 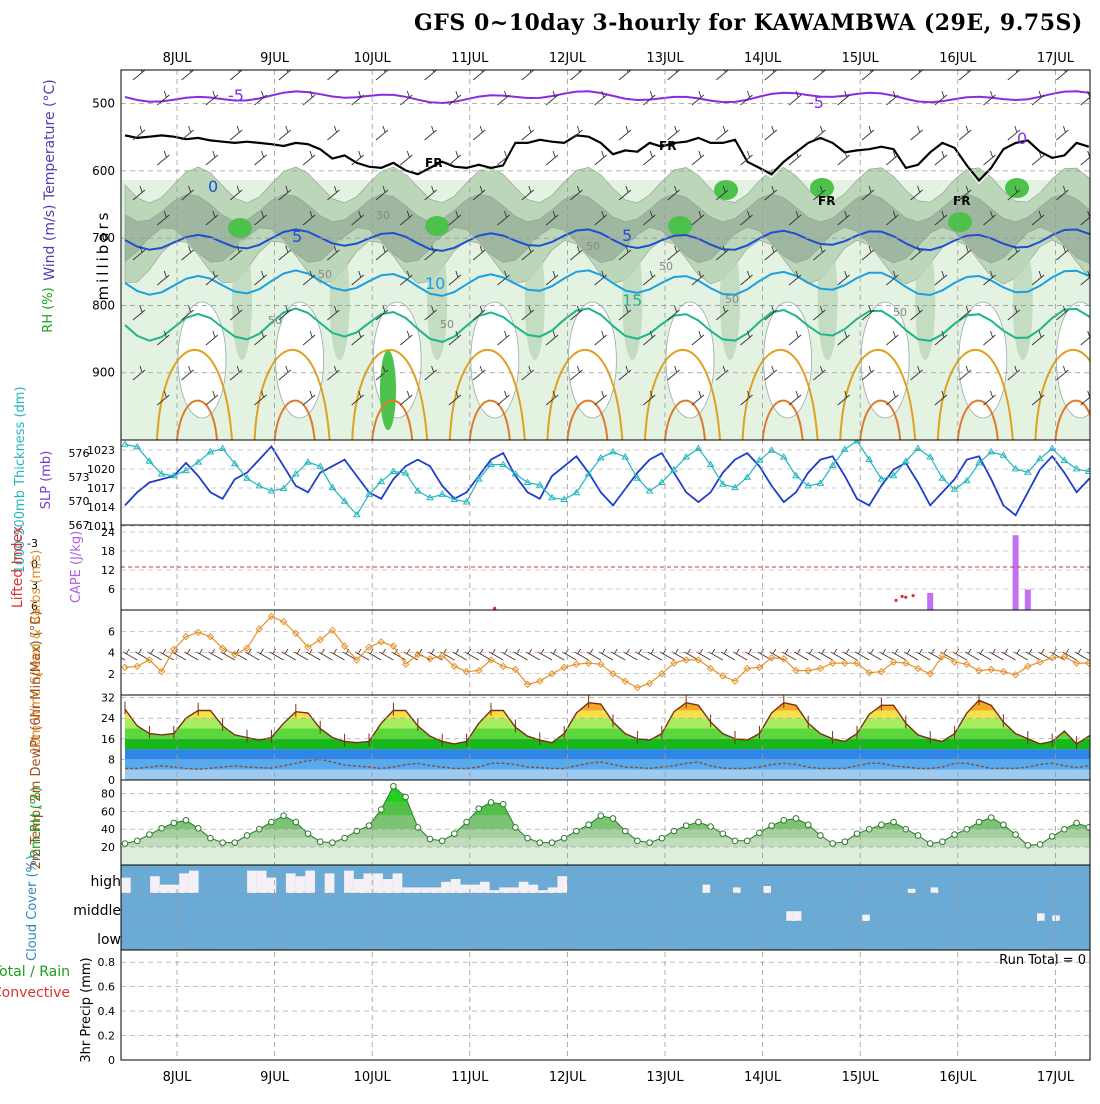 What do you see at coordinates (107, 962) in the screenshot?
I see `precip-tick: 0.8` at bounding box center [107, 962].